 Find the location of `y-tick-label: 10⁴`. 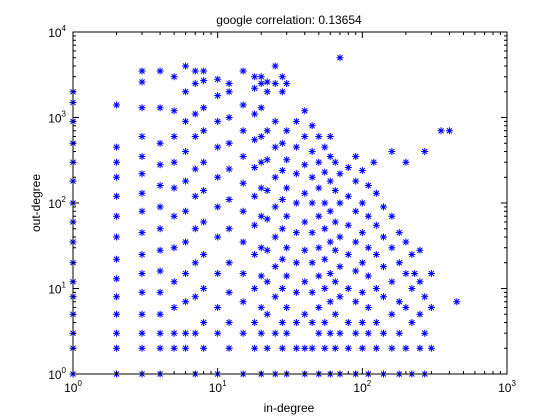

y-tick-label: 10⁴ is located at coordinates (57, 32).